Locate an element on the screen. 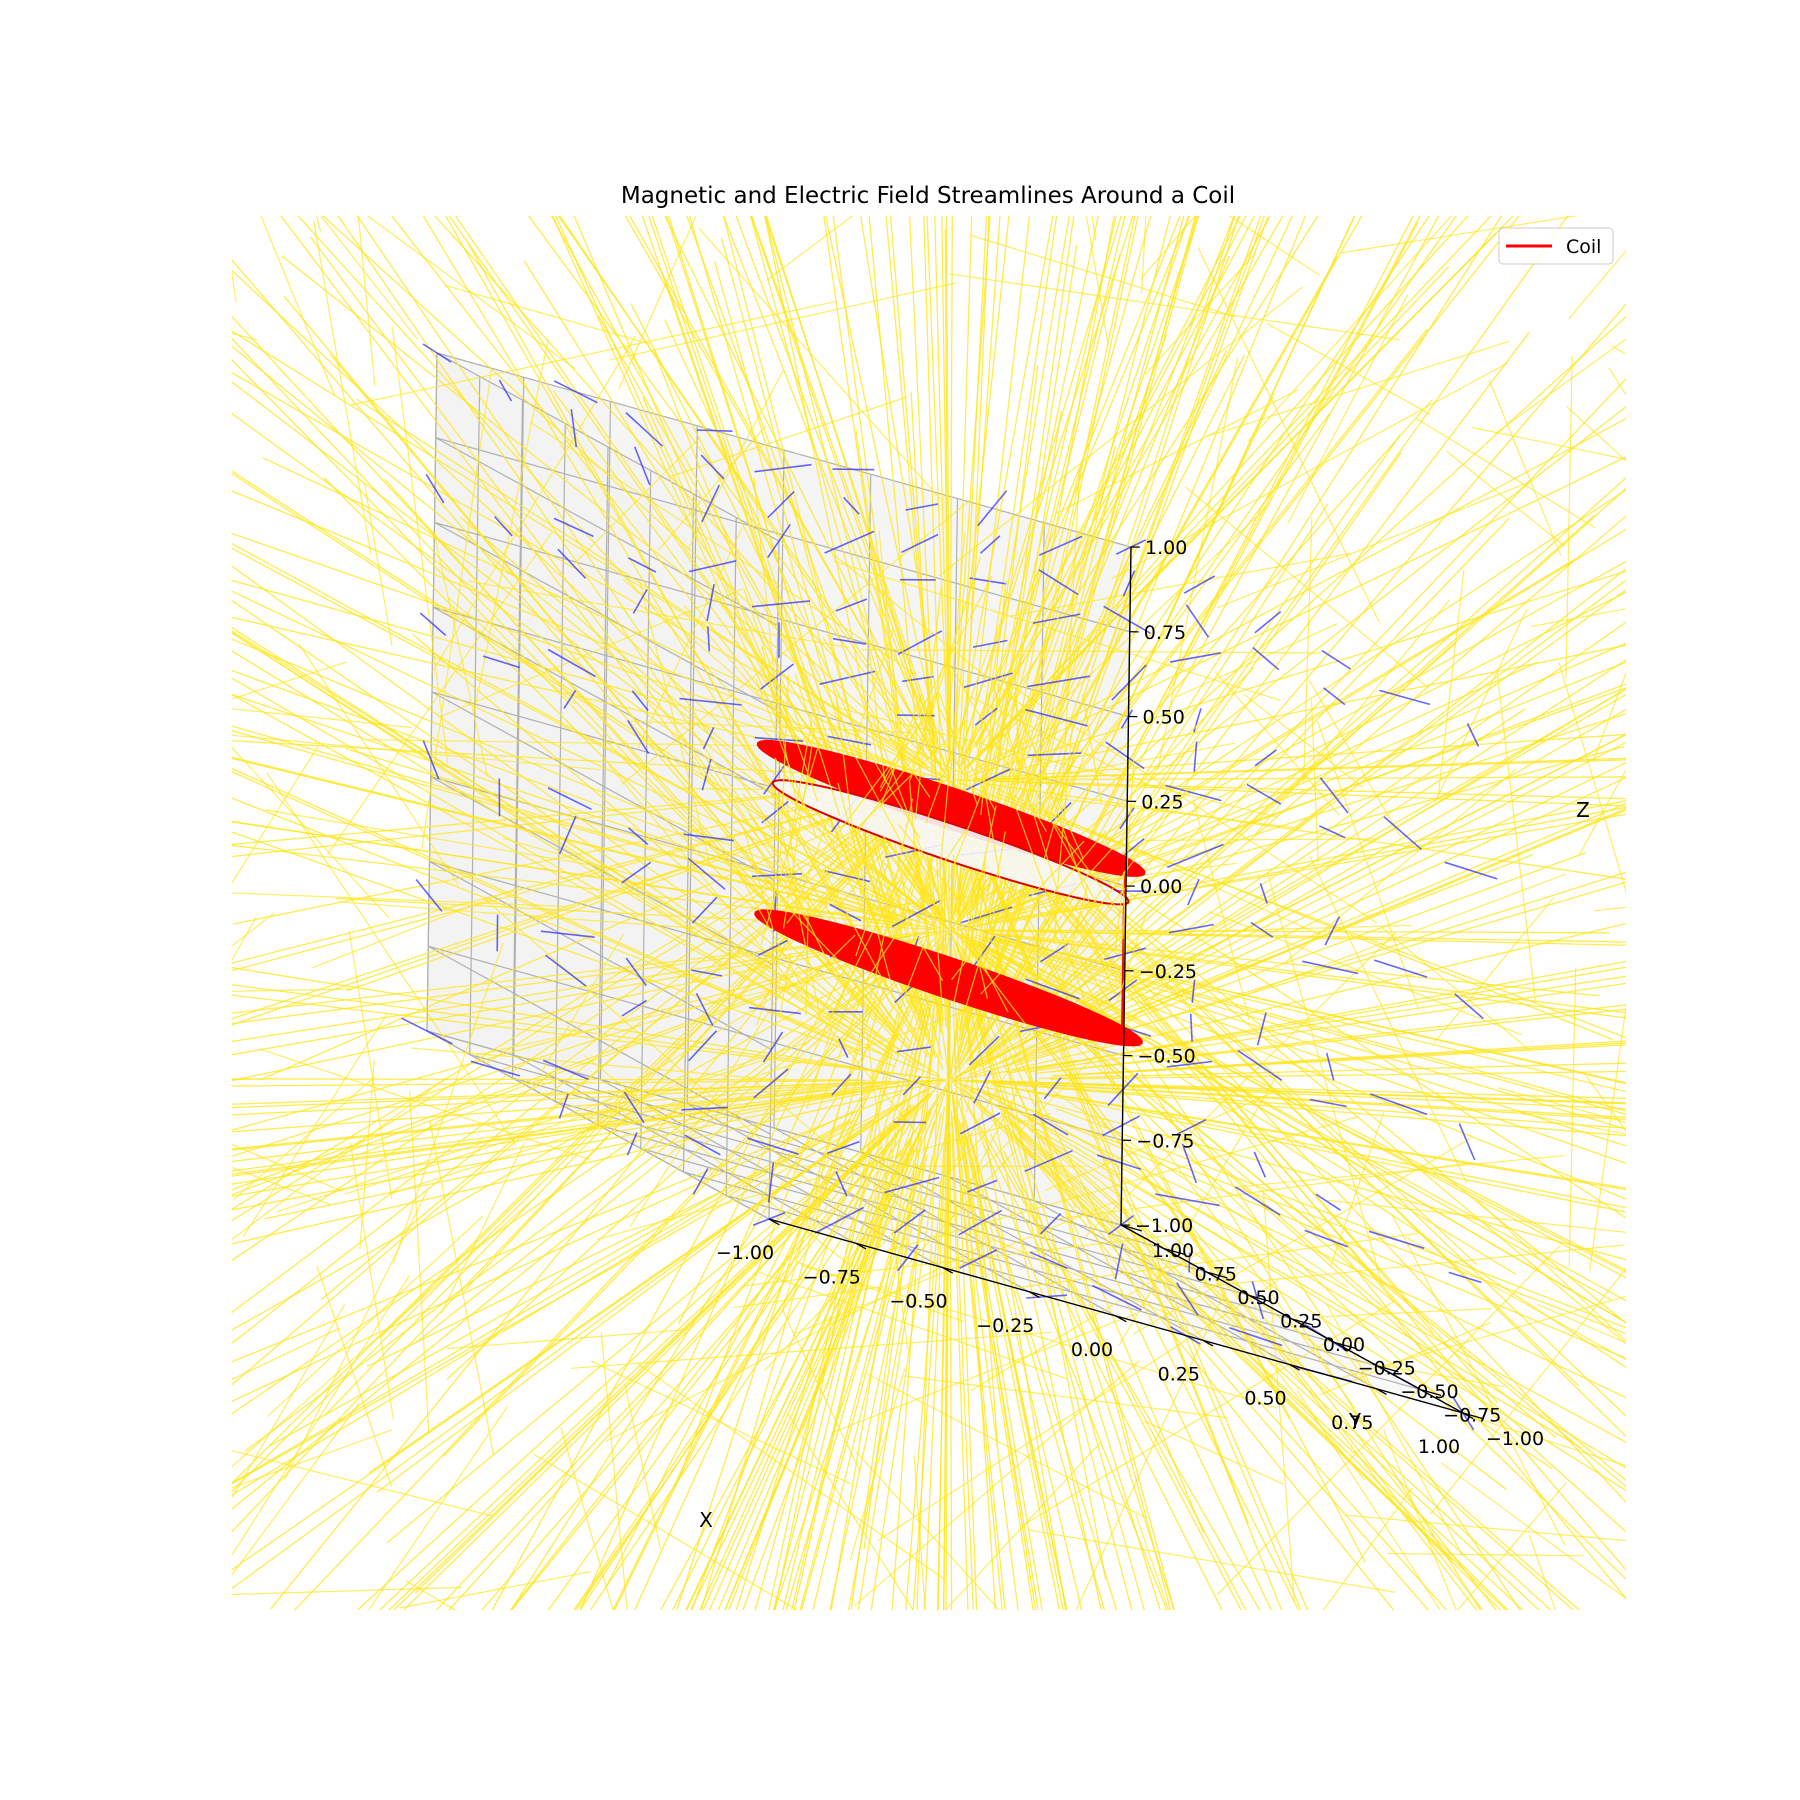  x-tick-label: −0.50 is located at coordinates (918, 1302).